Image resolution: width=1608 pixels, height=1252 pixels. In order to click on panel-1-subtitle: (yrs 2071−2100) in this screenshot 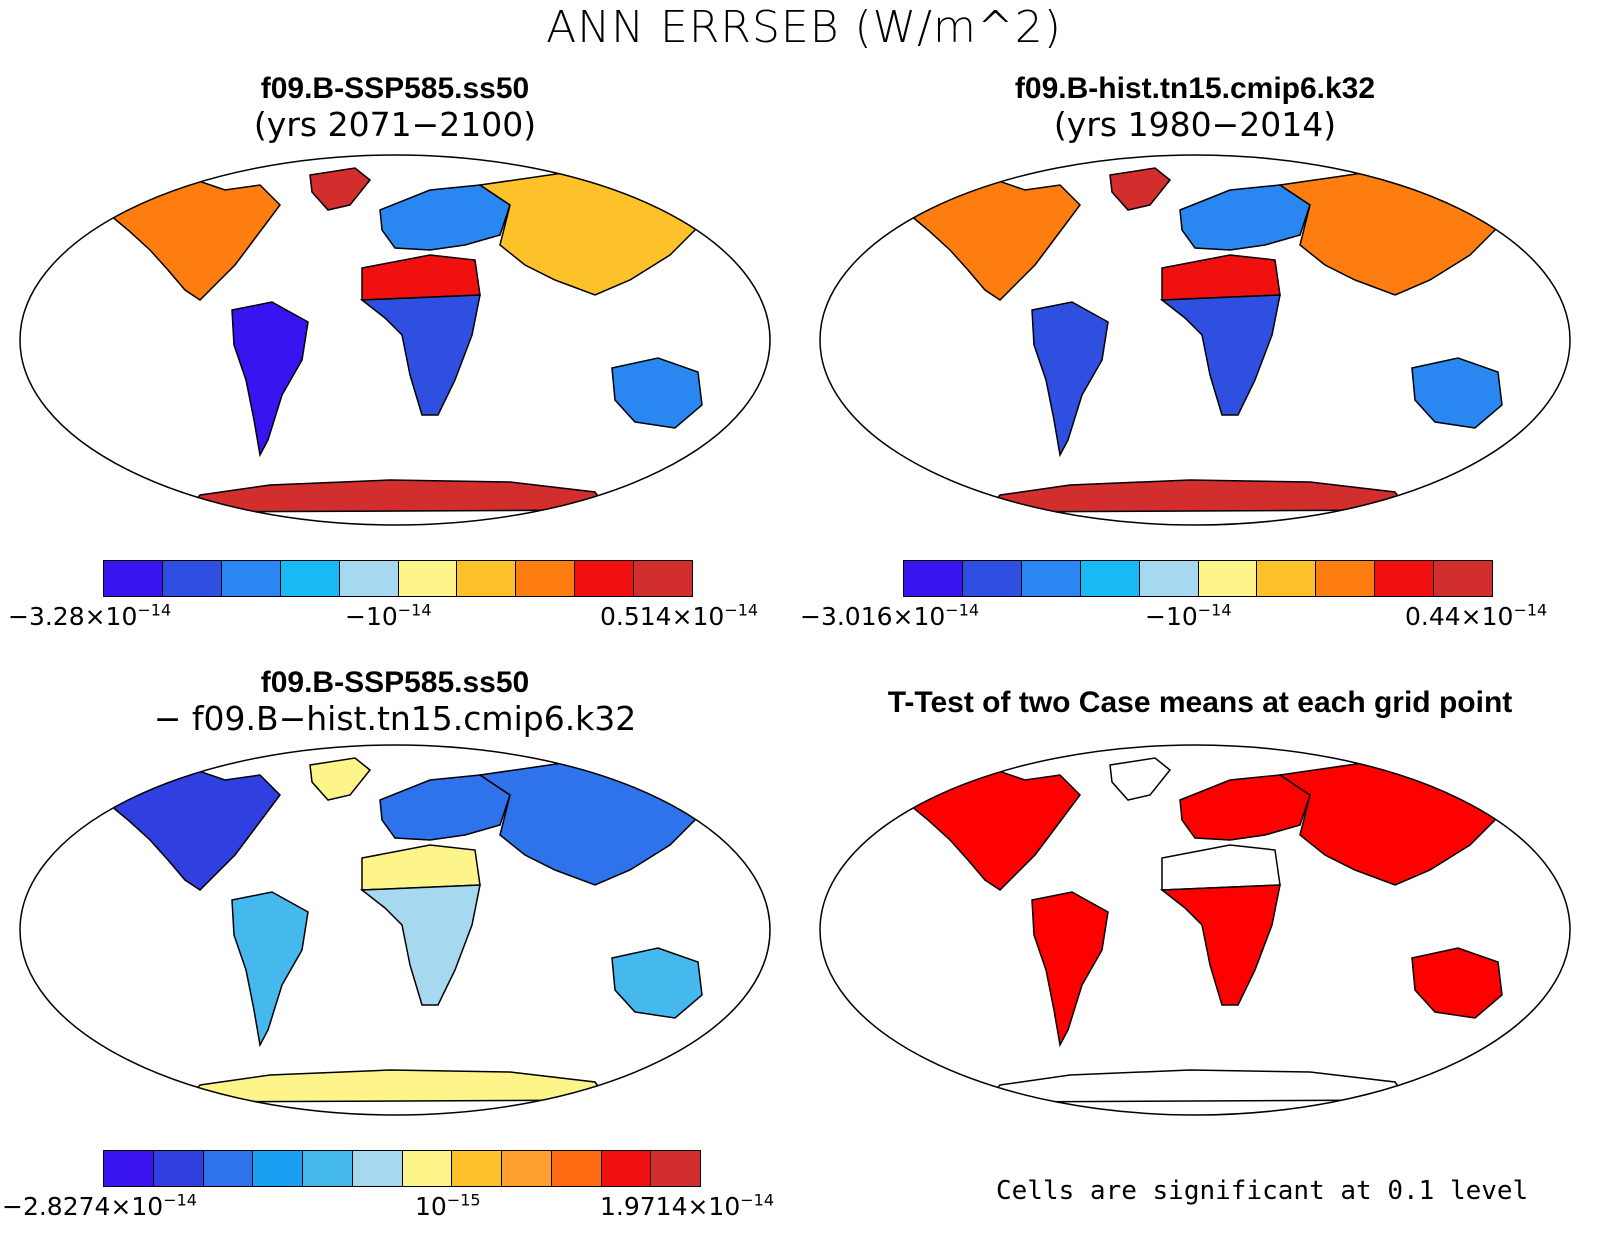, I will do `click(395, 124)`.